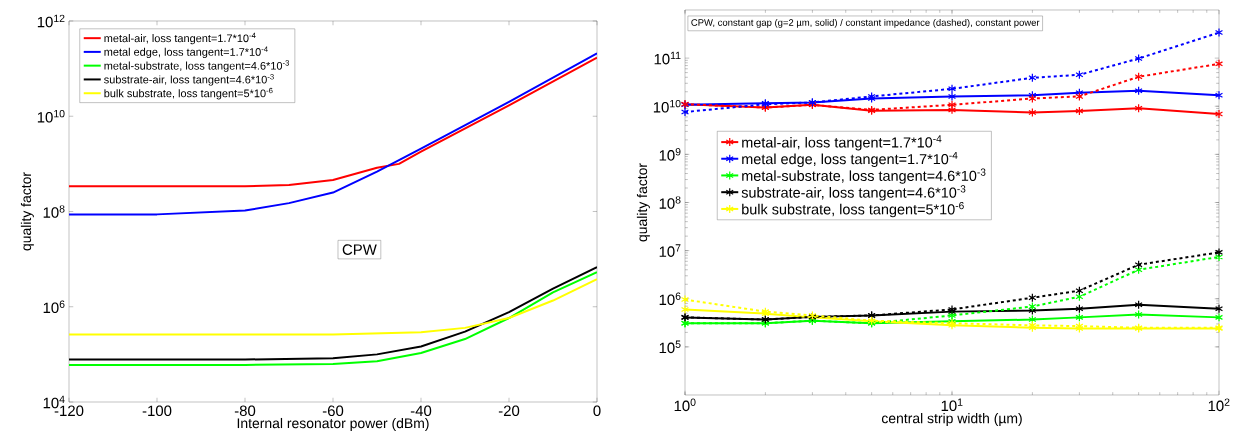 This screenshot has height=445, width=1239. What do you see at coordinates (245, 411) in the screenshot?
I see `x-tick-label: -80` at bounding box center [245, 411].